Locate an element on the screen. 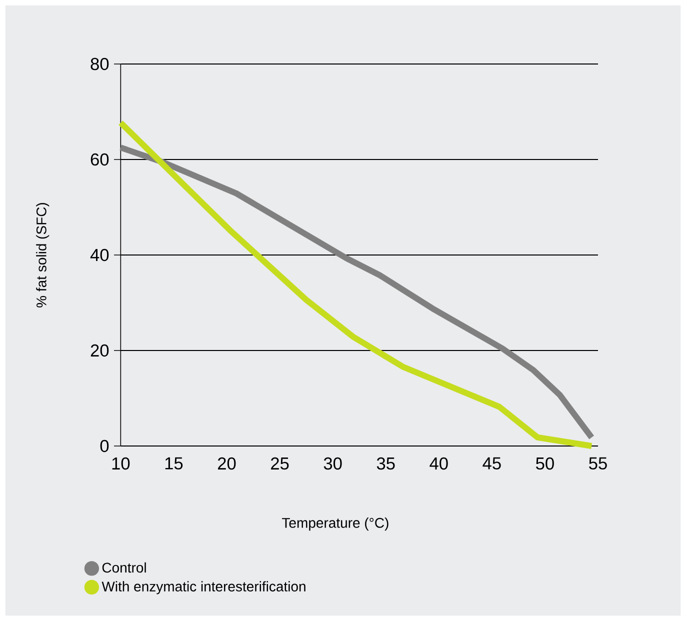  x-tick-label: 30 is located at coordinates (333, 463).